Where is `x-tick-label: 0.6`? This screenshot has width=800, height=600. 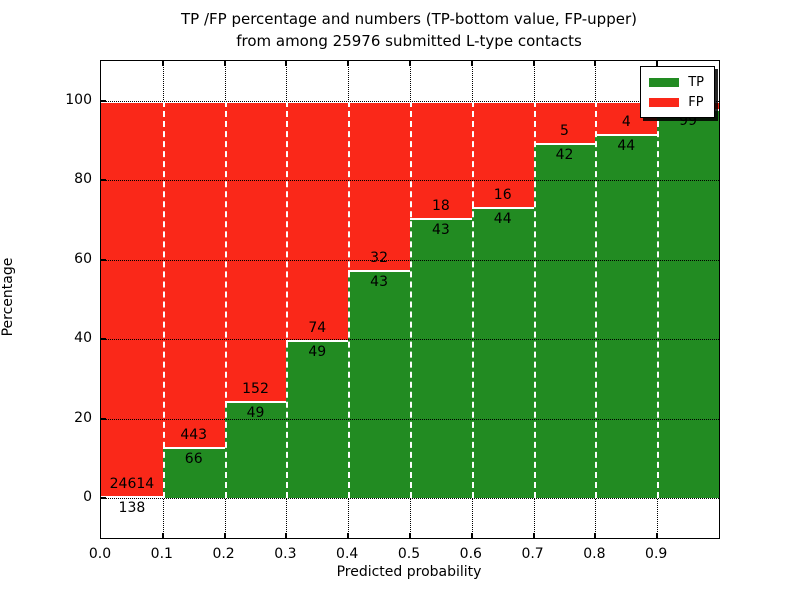
x-tick-label: 0.6 is located at coordinates (470, 554).